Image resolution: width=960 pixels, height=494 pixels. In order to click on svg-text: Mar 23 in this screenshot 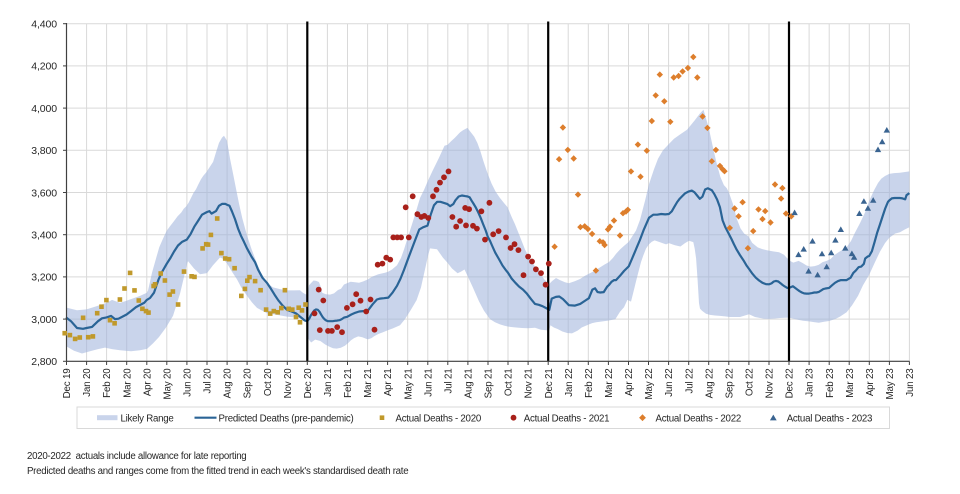, I will do `click(850, 383)`.